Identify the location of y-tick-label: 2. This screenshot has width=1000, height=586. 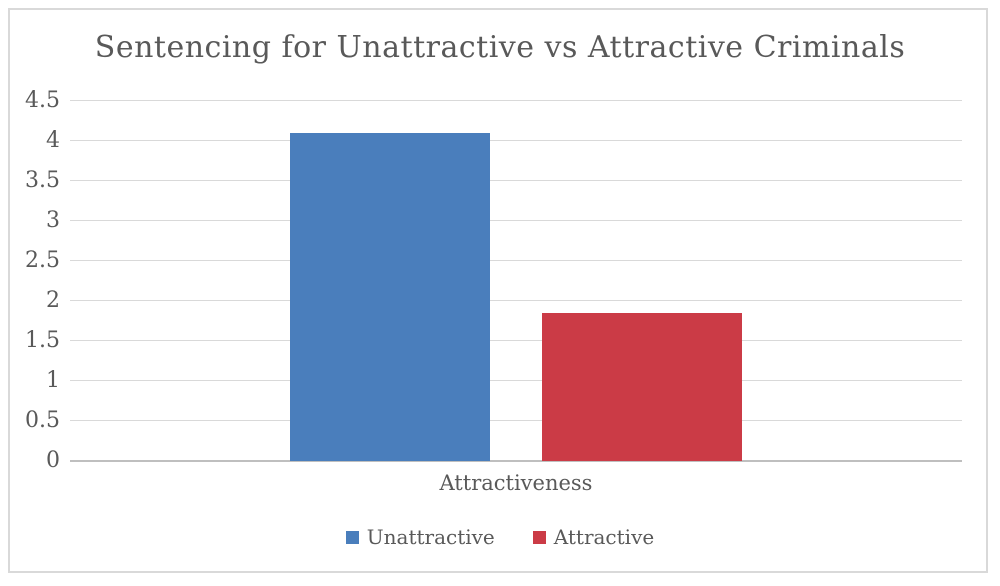
(53, 300).